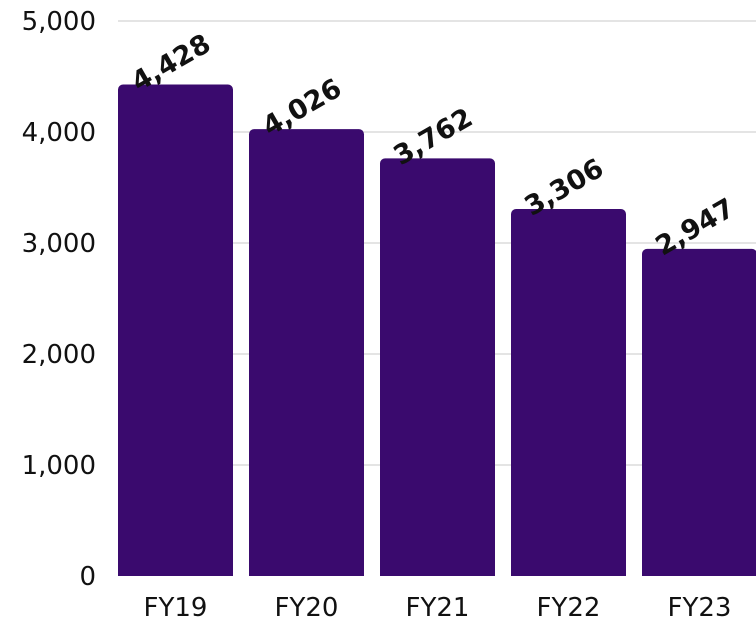  What do you see at coordinates (59, 244) in the screenshot?
I see `y-tick-label: 3,000` at bounding box center [59, 244].